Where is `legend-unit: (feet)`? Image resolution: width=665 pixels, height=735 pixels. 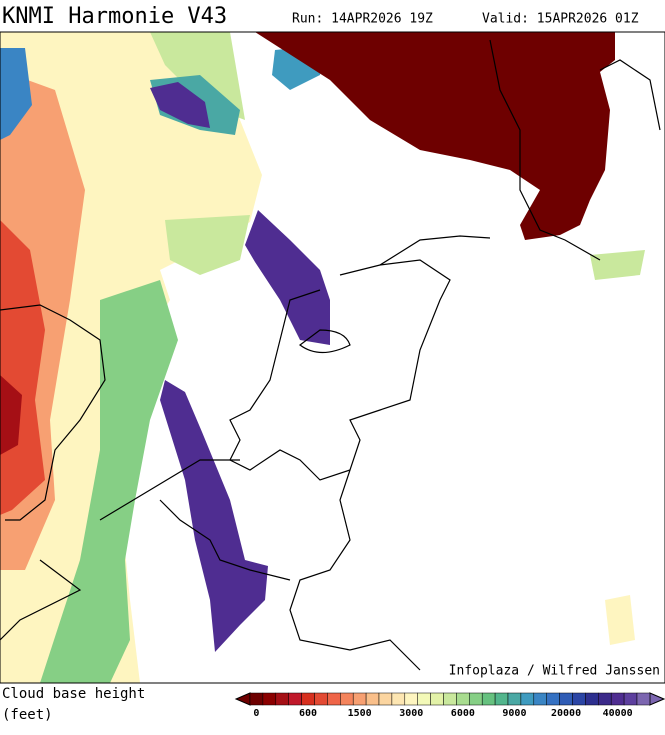
legend-unit: (feet) is located at coordinates (27, 715).